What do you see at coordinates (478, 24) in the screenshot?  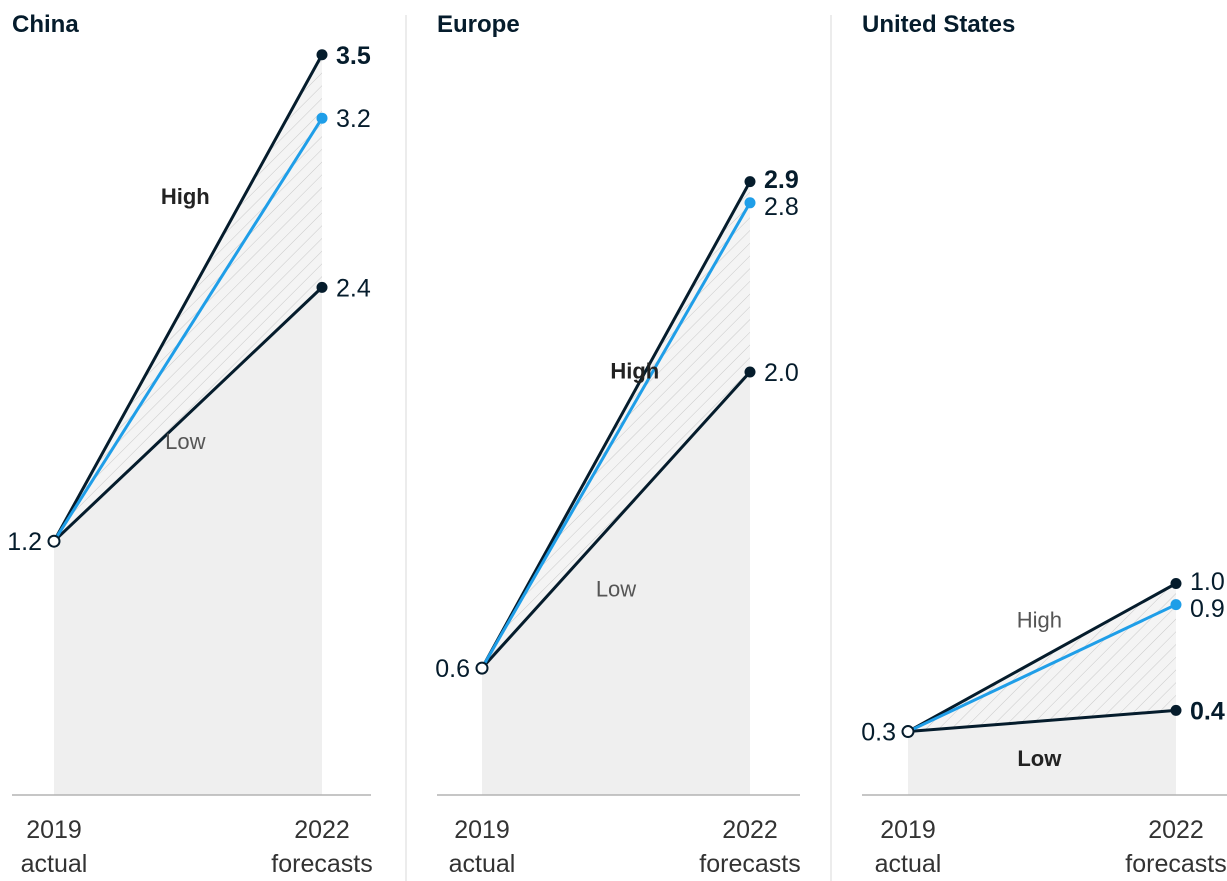 I see `panel-title: Europe` at bounding box center [478, 24].